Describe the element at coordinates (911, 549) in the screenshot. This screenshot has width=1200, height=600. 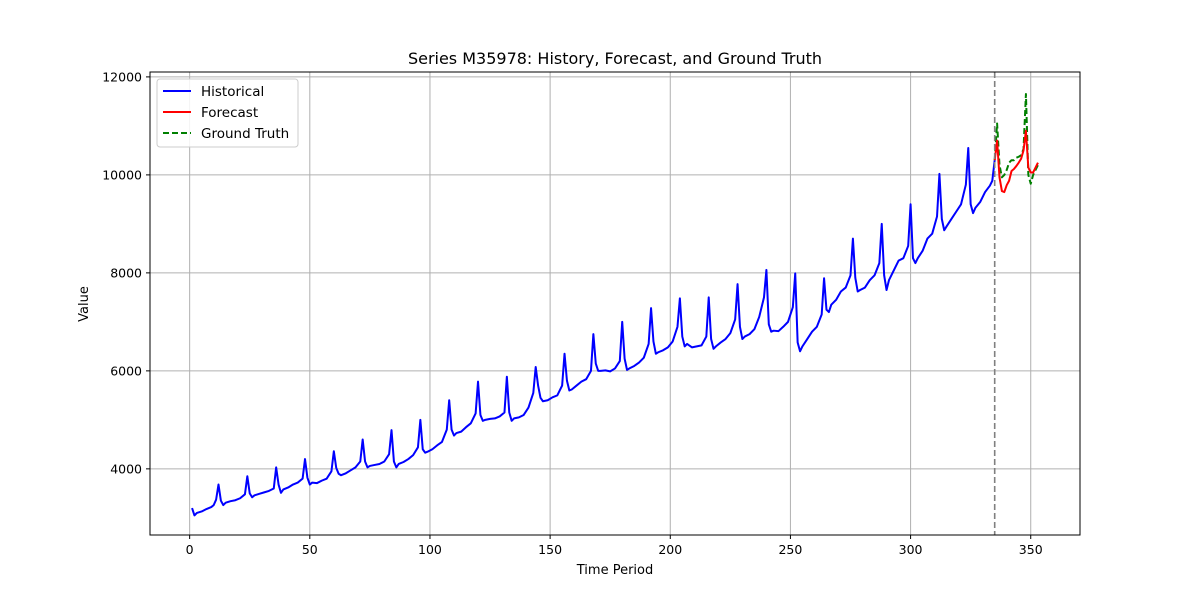
I see `x-tick-label: 300` at that location.